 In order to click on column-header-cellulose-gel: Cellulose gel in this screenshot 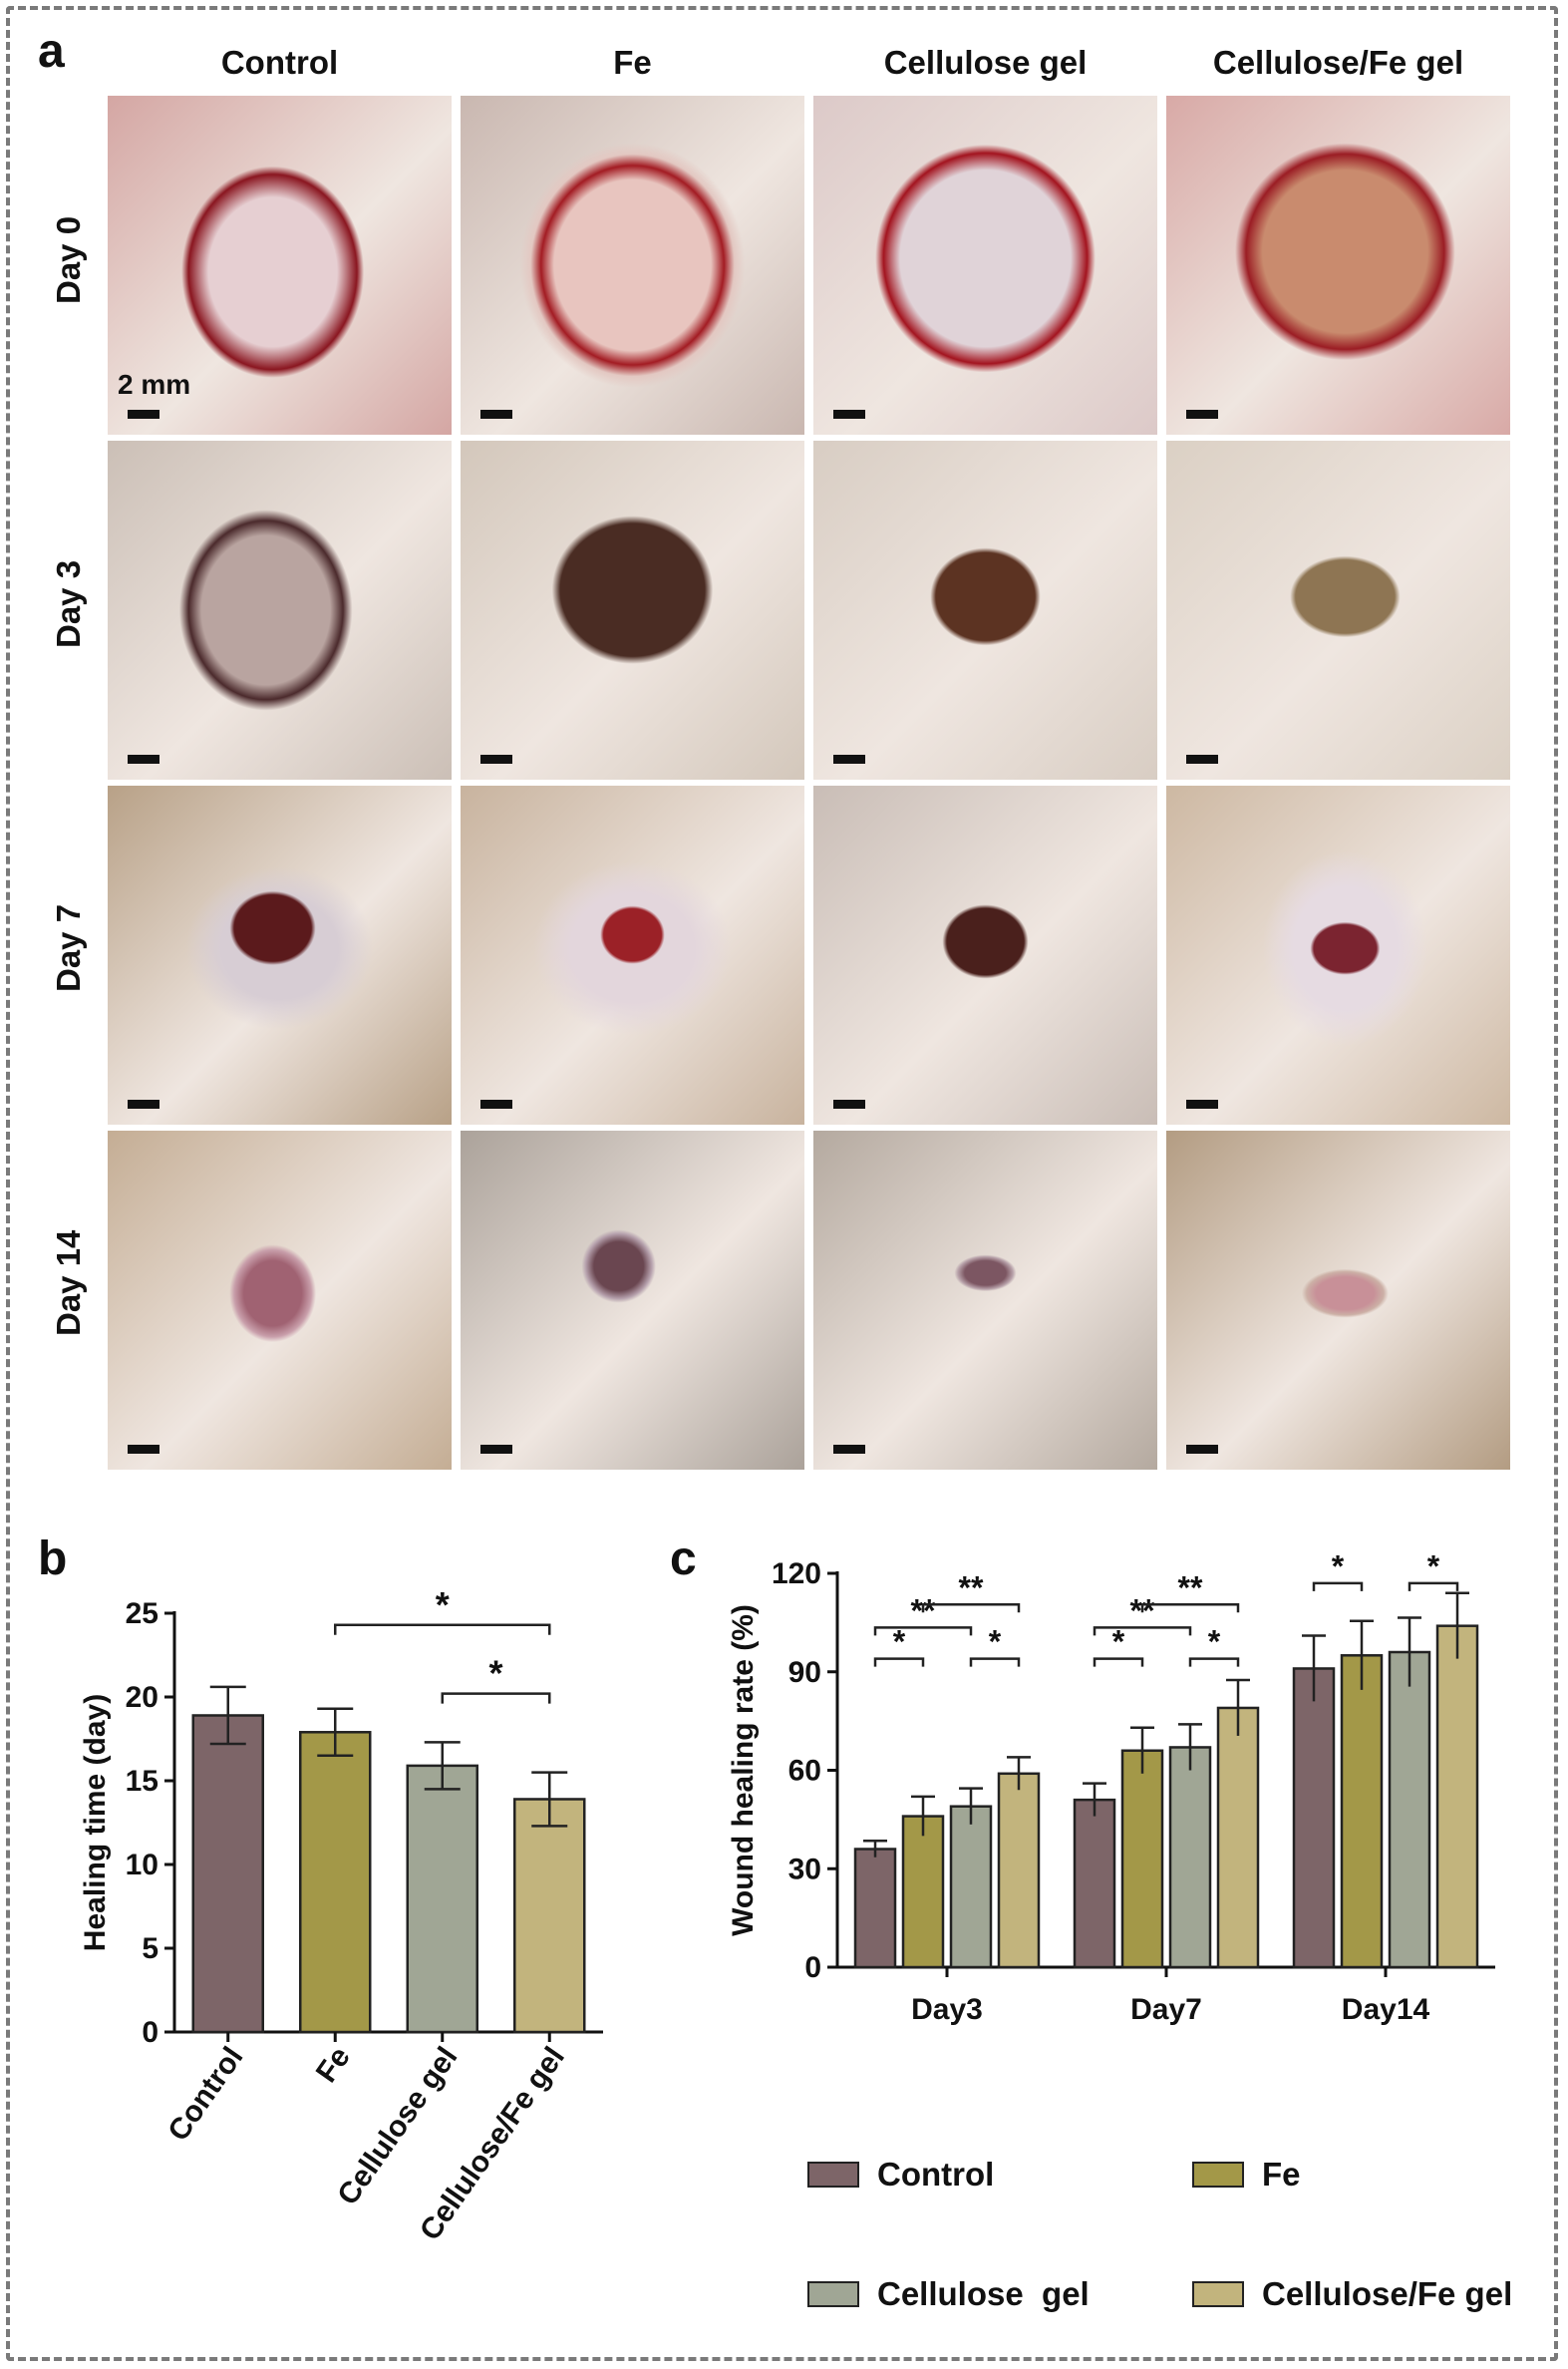, I will do `click(985, 62)`.